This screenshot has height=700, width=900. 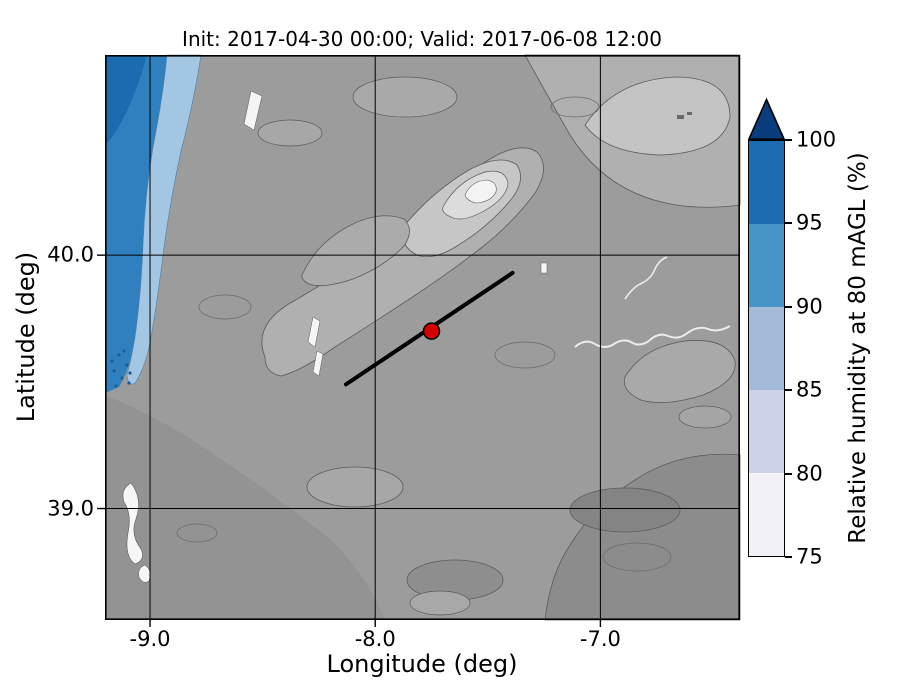 What do you see at coordinates (153, 223) in the screenshot?
I see `ocean-humidity-layer` at bounding box center [153, 223].